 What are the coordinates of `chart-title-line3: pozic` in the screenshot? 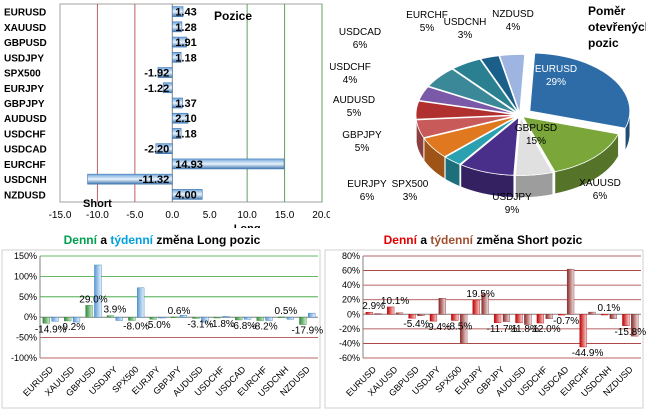 It's located at (603, 43).